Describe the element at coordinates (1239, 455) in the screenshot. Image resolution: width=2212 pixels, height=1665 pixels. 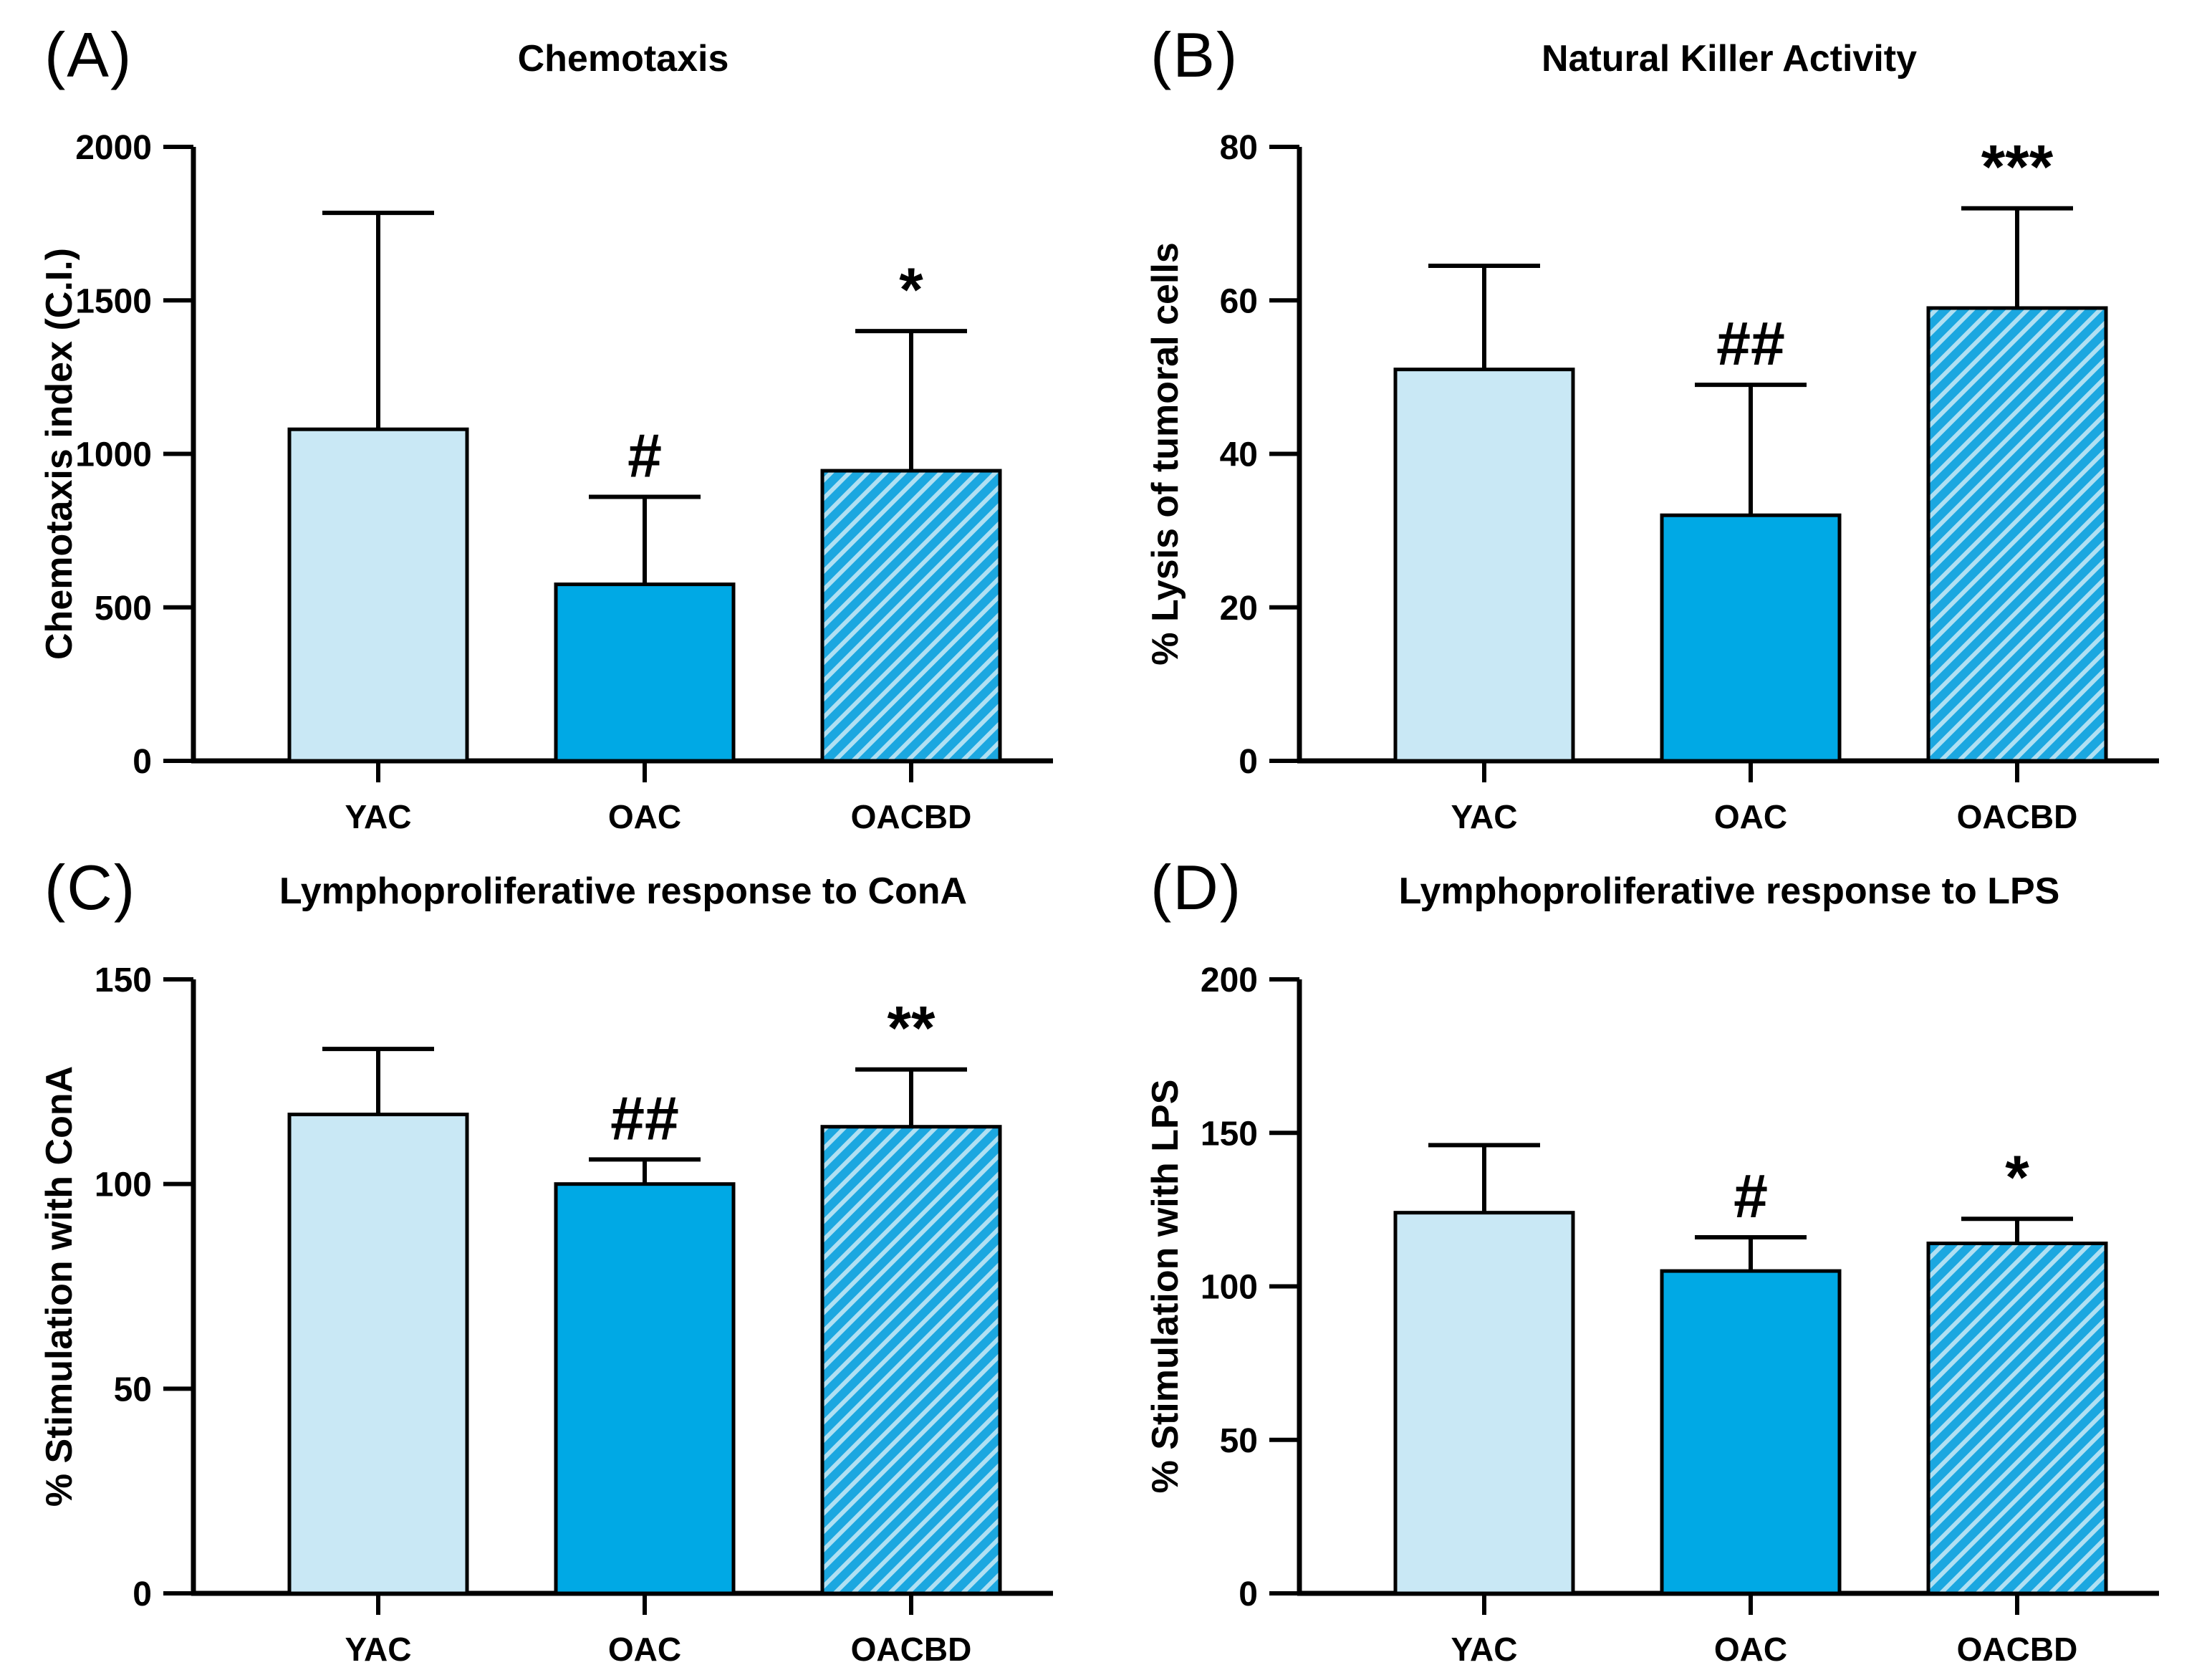
I see `y-tick-label: 40` at that location.